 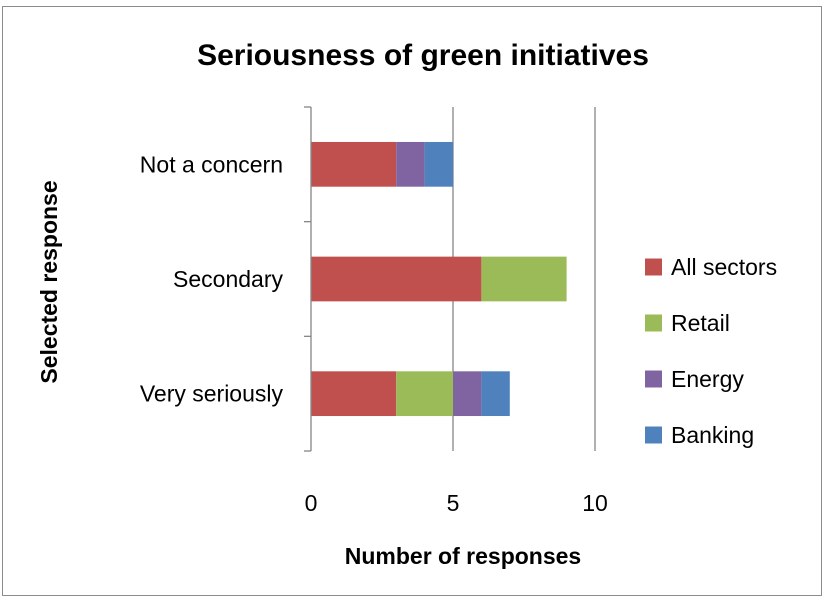 I want to click on bar-very-seriously-energy, so click(x=467, y=394).